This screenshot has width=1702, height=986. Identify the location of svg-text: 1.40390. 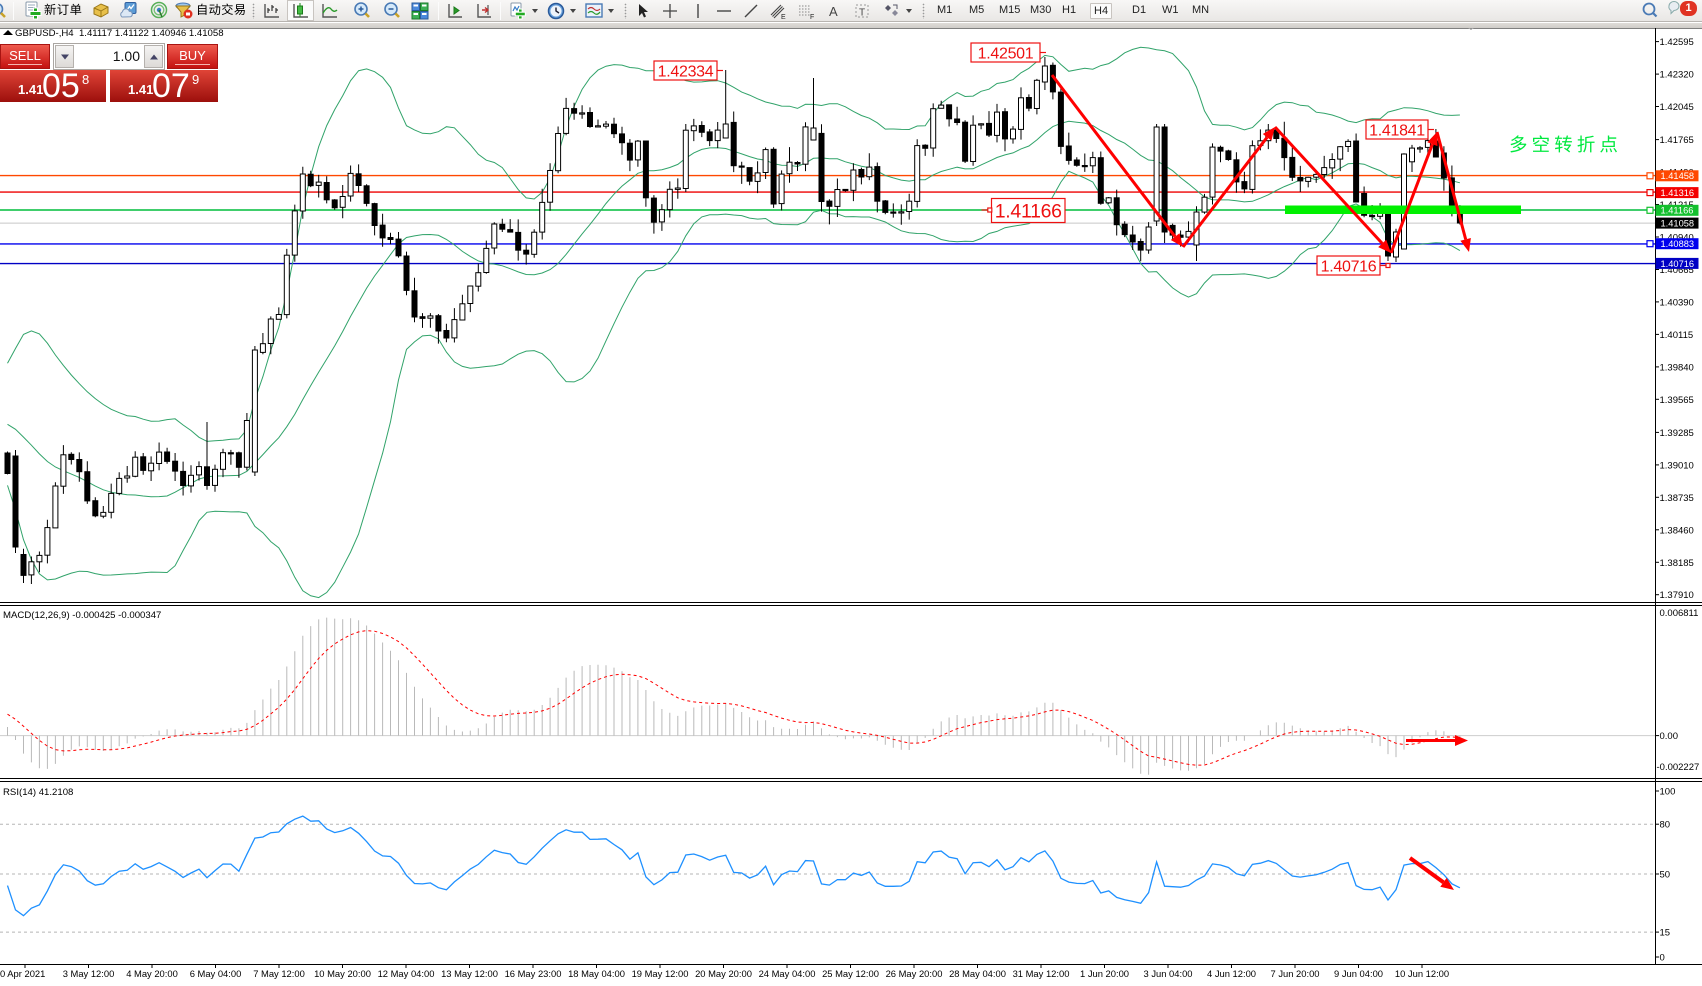
(1677, 302).